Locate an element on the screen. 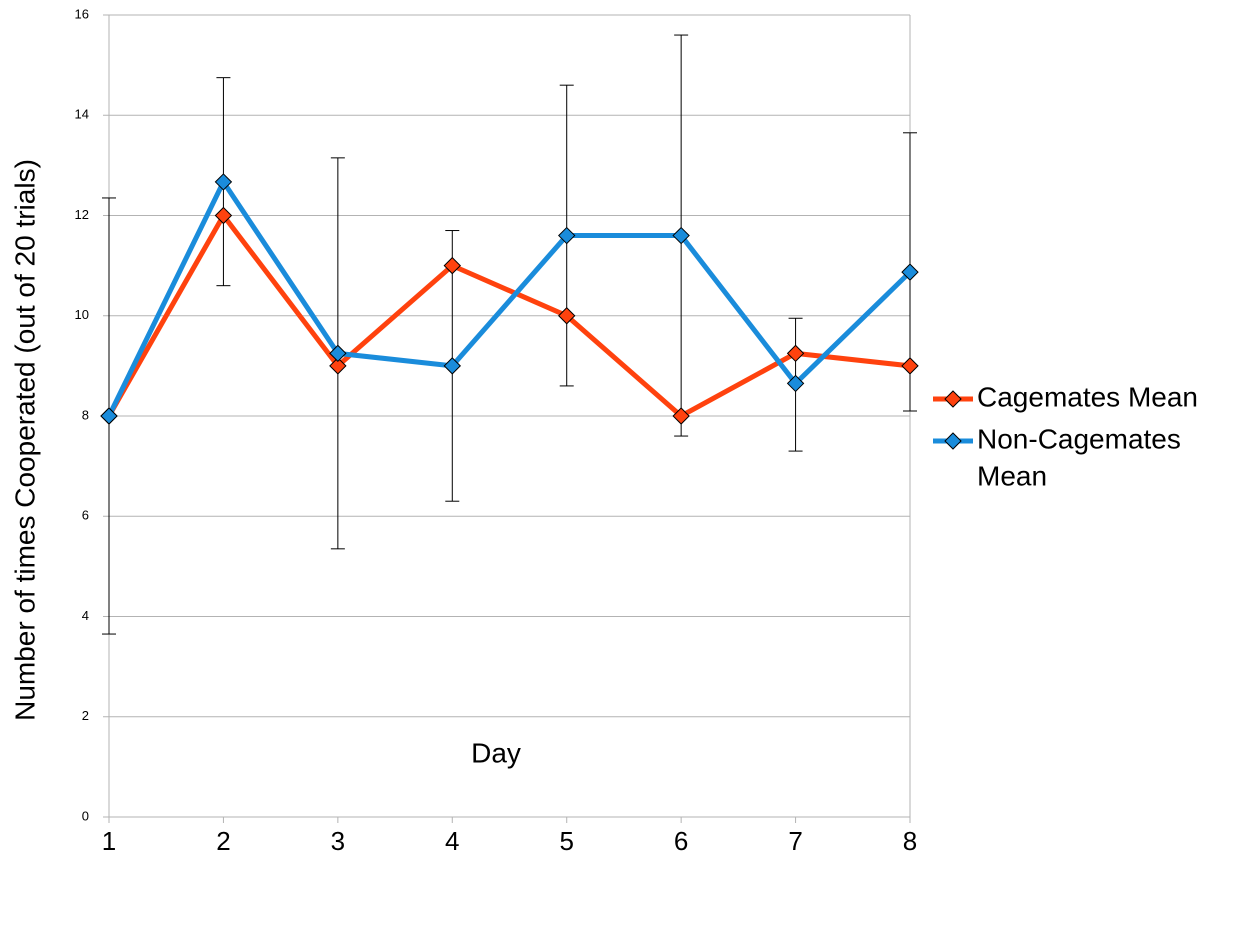  y-tick-label: 10 is located at coordinates (82, 314).